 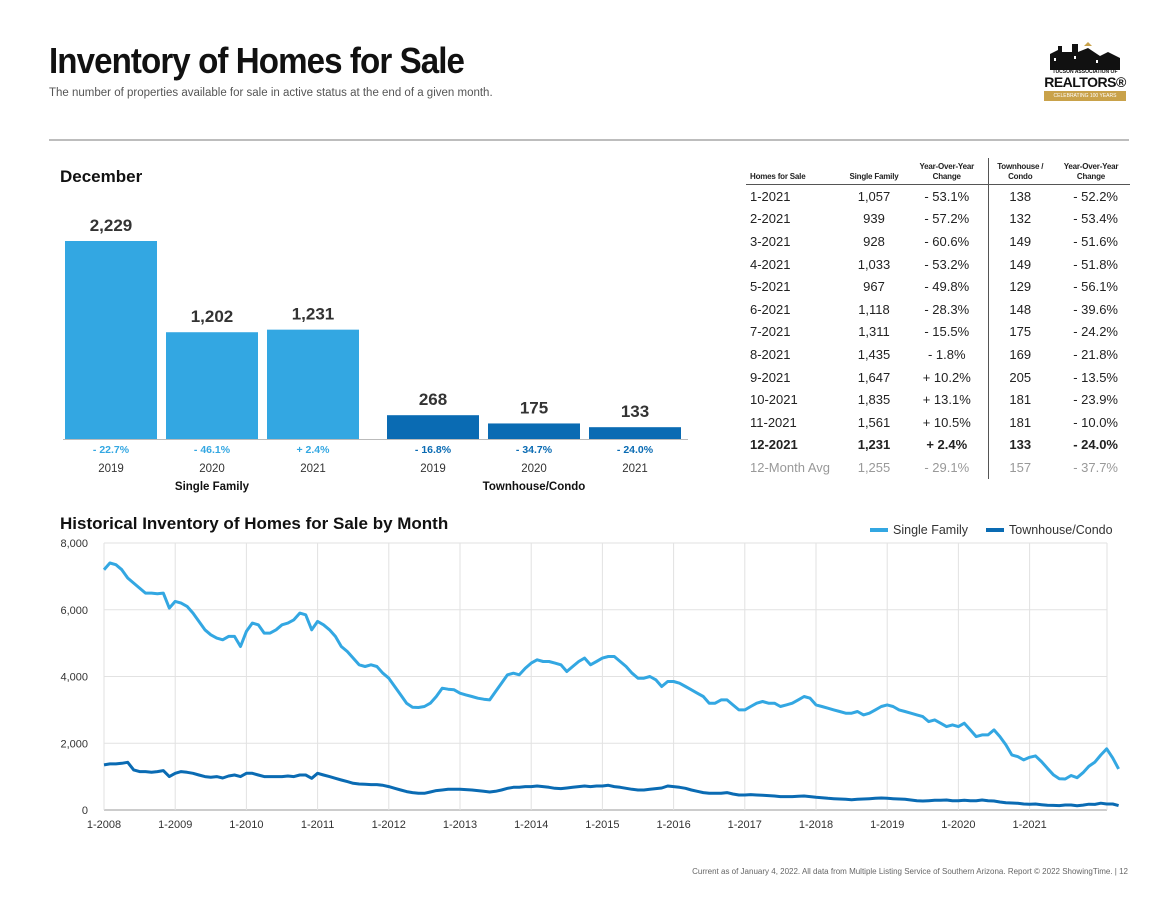 What do you see at coordinates (946, 400) in the screenshot?
I see `row-yoy-sf: + 13.1%` at bounding box center [946, 400].